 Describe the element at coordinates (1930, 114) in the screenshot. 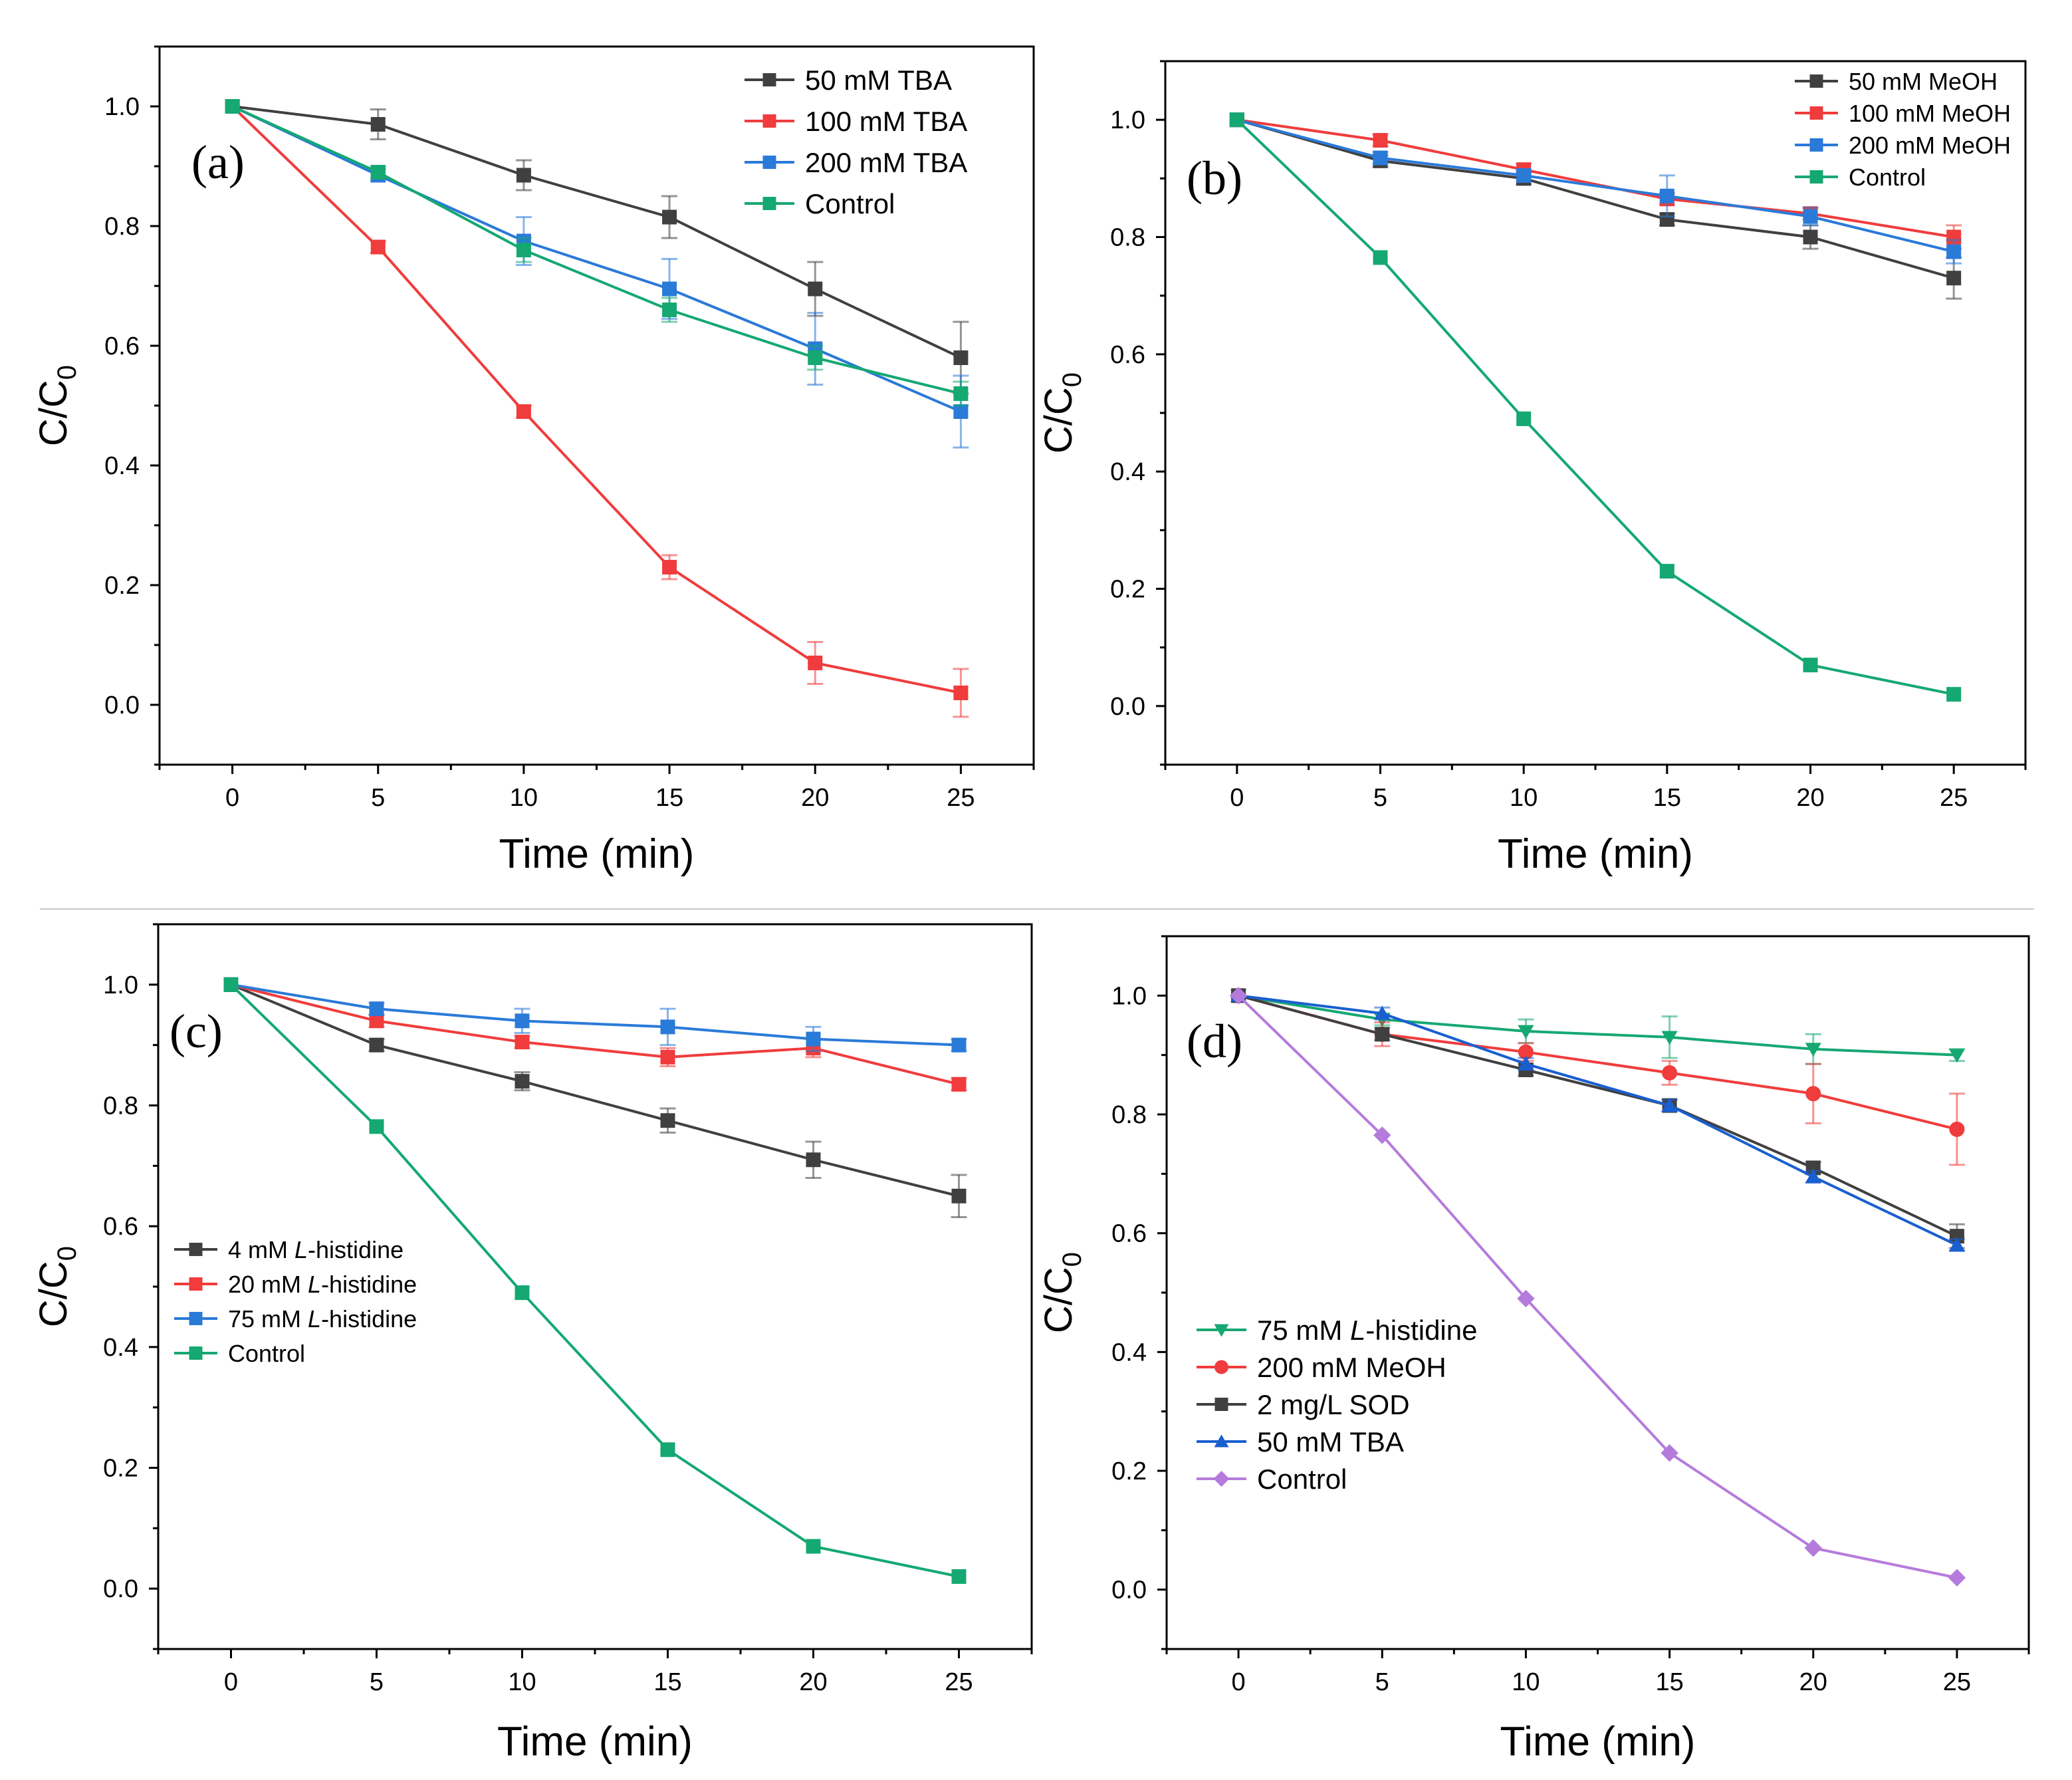

I see `panel-b-legend-entry: 100 mM MeOH` at that location.